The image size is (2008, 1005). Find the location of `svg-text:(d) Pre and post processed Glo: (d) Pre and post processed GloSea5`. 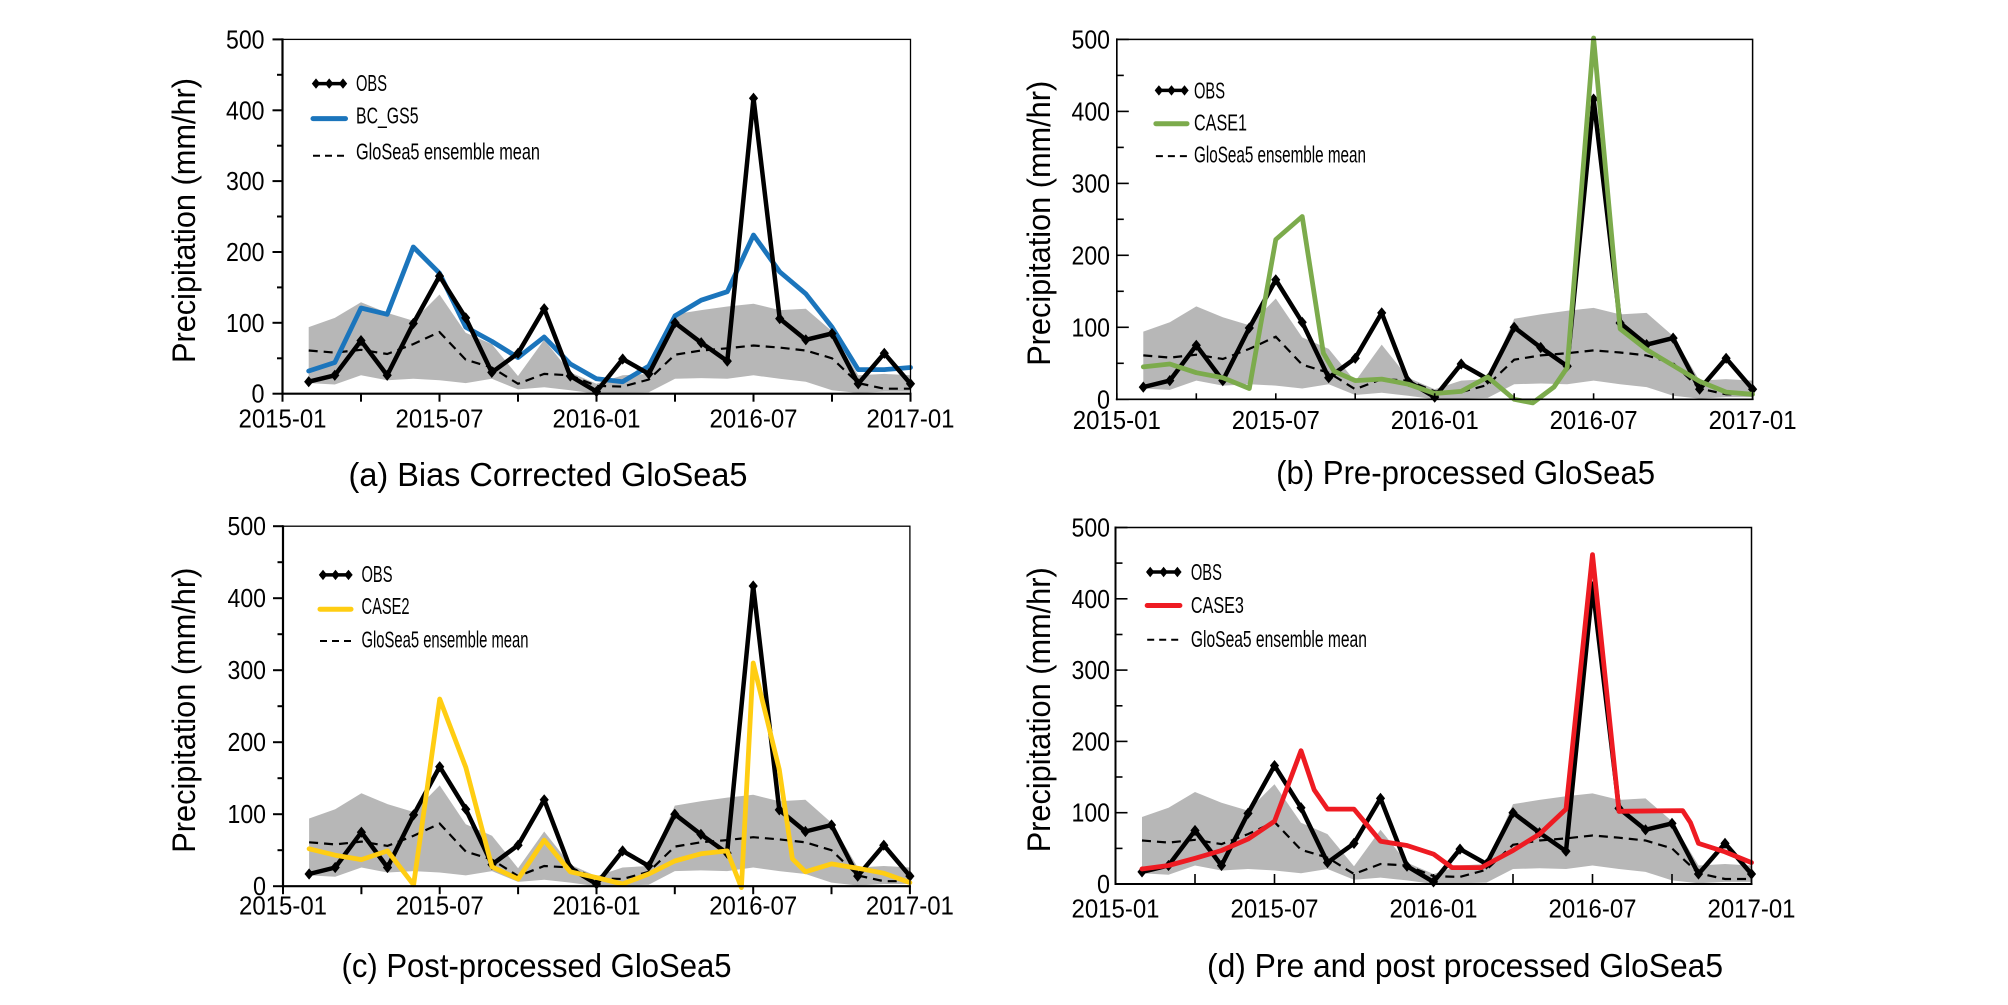

svg-text:(d) Pre and post processed Glo: (d) Pre and post processed GloSea5 is located at coordinates (1465, 965).